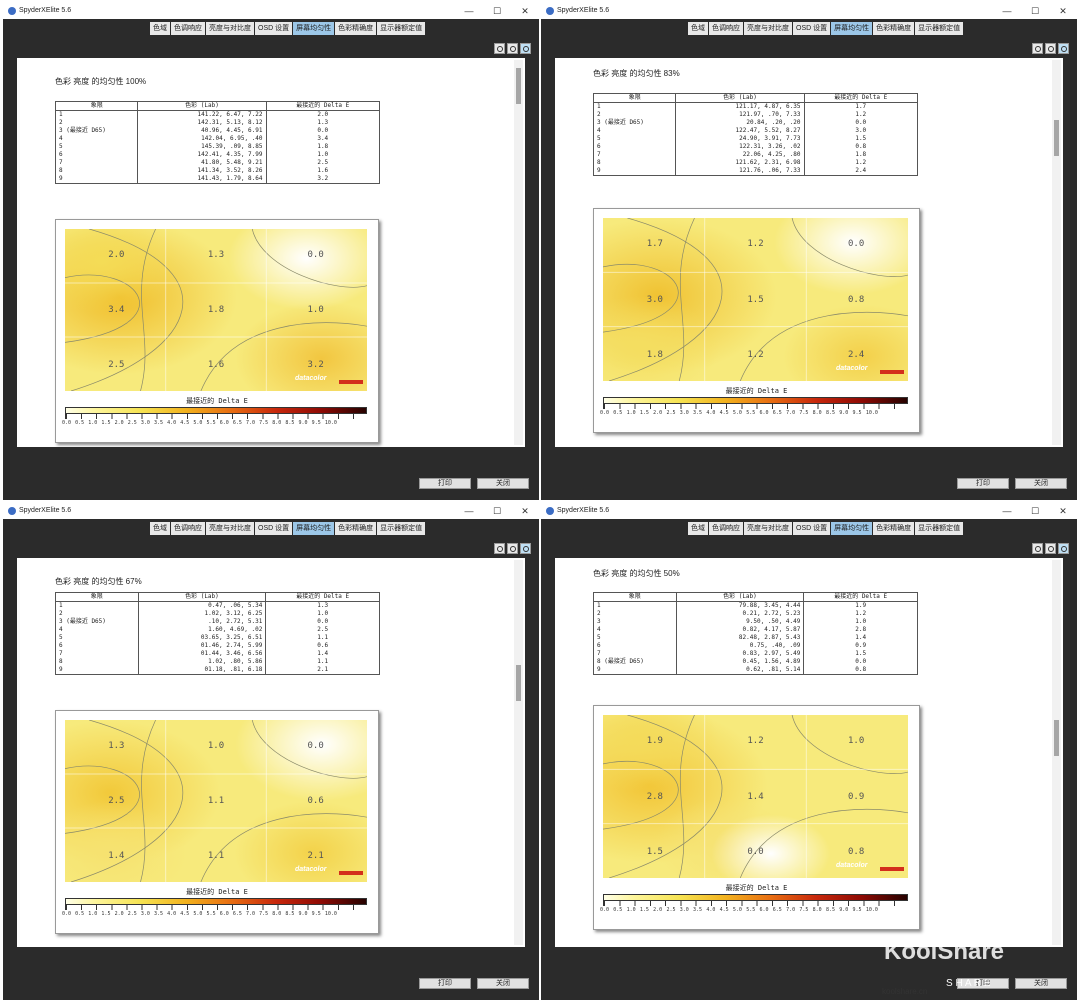 The width and height of the screenshot is (1080, 1004). What do you see at coordinates (740, 670) in the screenshot?
I see `lab-cell: 0.62, .81, 5.14` at bounding box center [740, 670].